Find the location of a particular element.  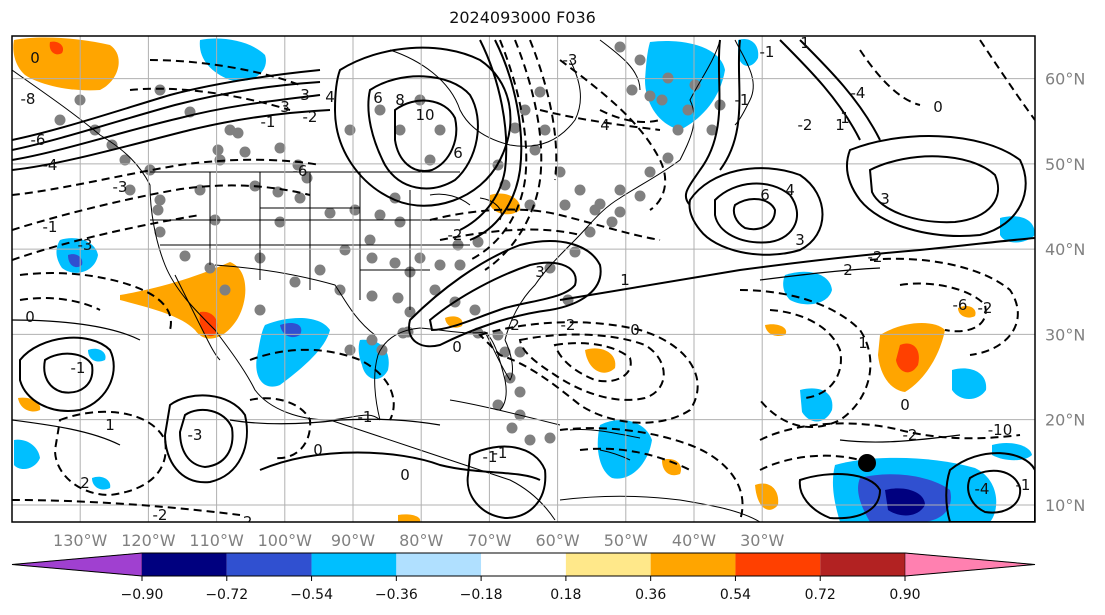

blue-patch-east5 is located at coordinates (1012, 452).